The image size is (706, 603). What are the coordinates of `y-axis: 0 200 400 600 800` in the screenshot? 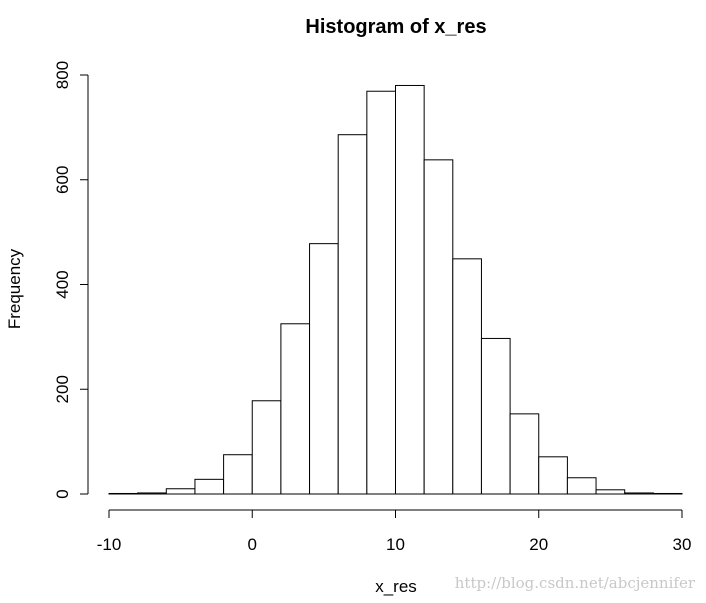 It's located at (71, 280).